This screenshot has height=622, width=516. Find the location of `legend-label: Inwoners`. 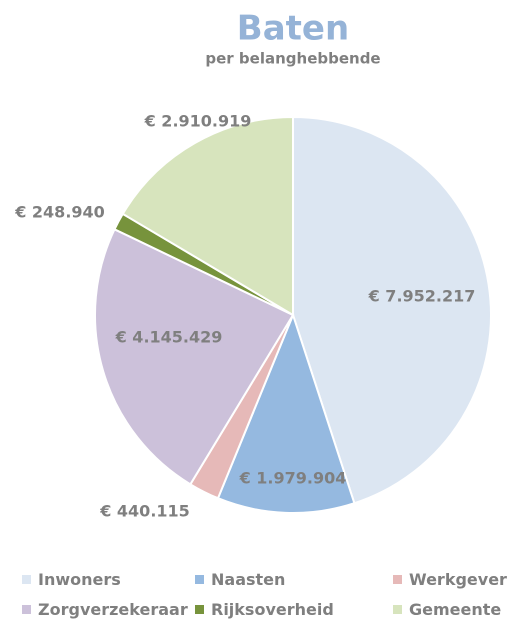

legend-label: Inwoners is located at coordinates (79, 579).